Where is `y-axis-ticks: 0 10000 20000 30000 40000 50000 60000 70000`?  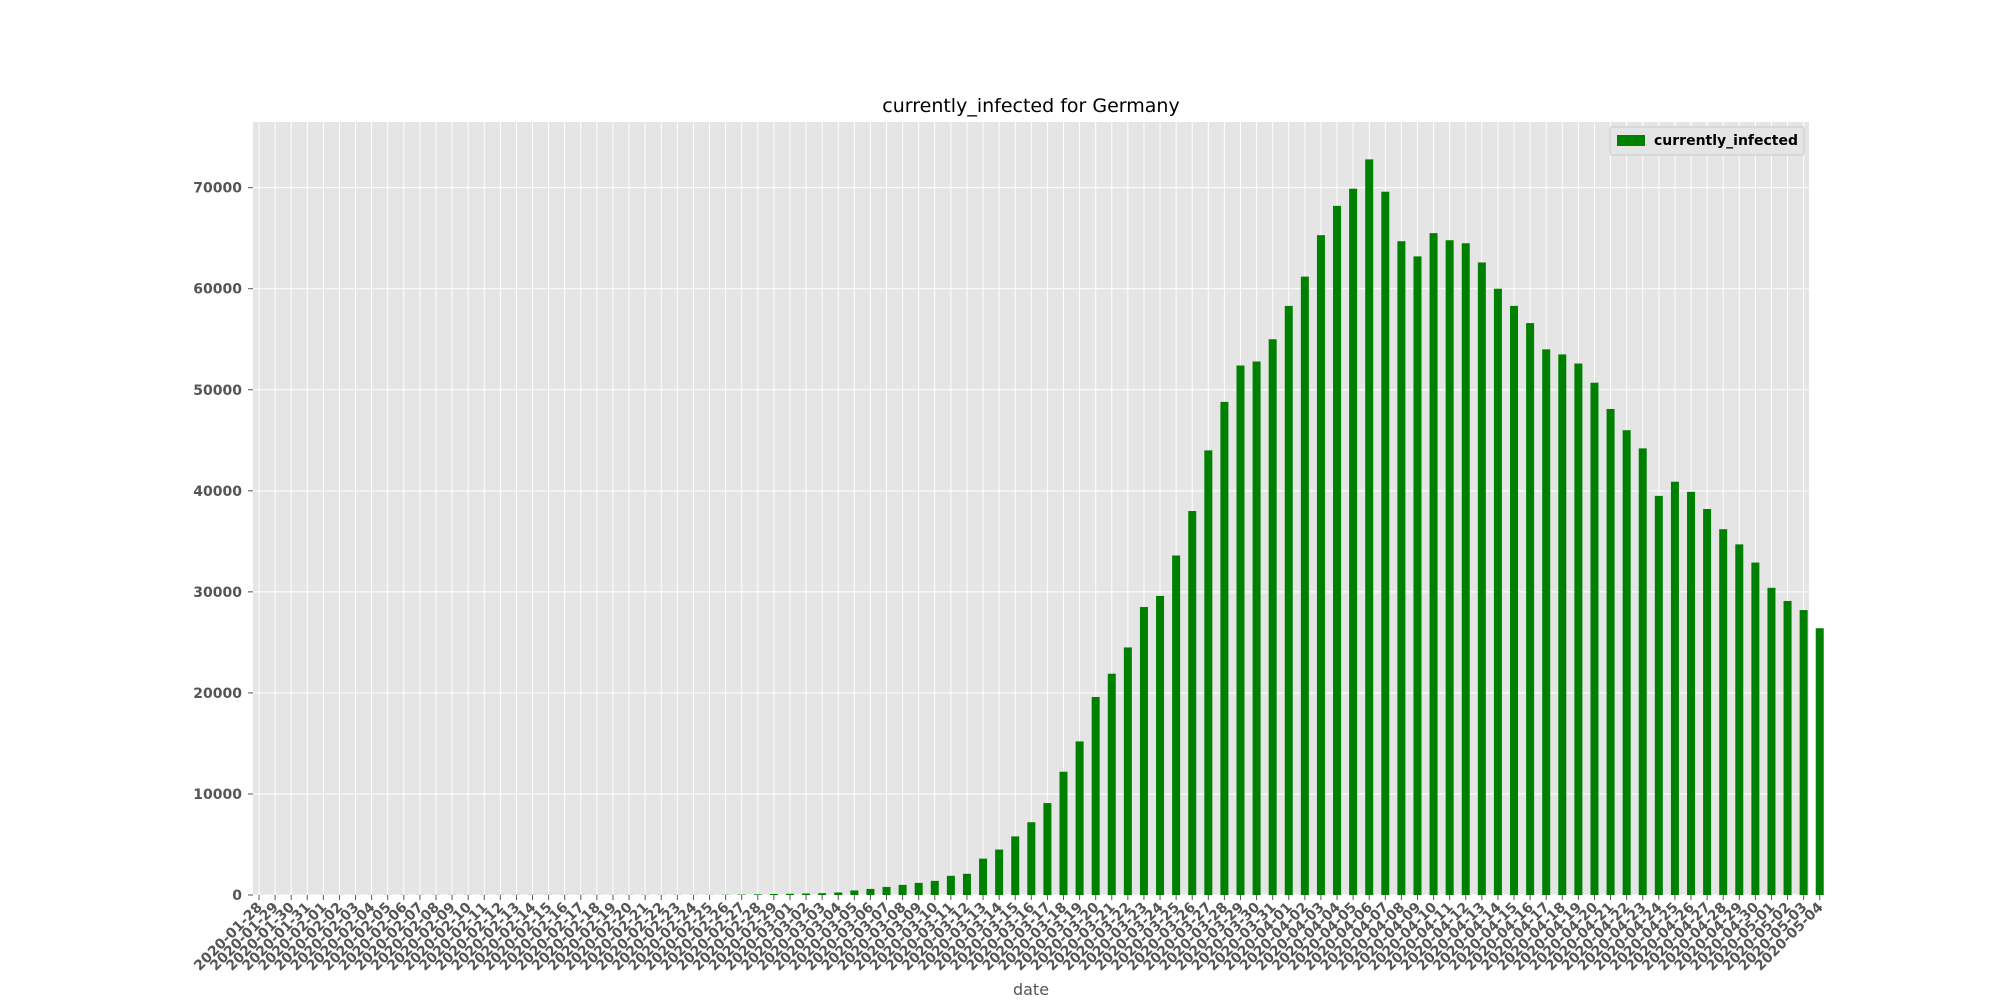
y-axis-ticks: 0 10000 20000 30000 40000 50000 60000 70000 is located at coordinates (223, 542).